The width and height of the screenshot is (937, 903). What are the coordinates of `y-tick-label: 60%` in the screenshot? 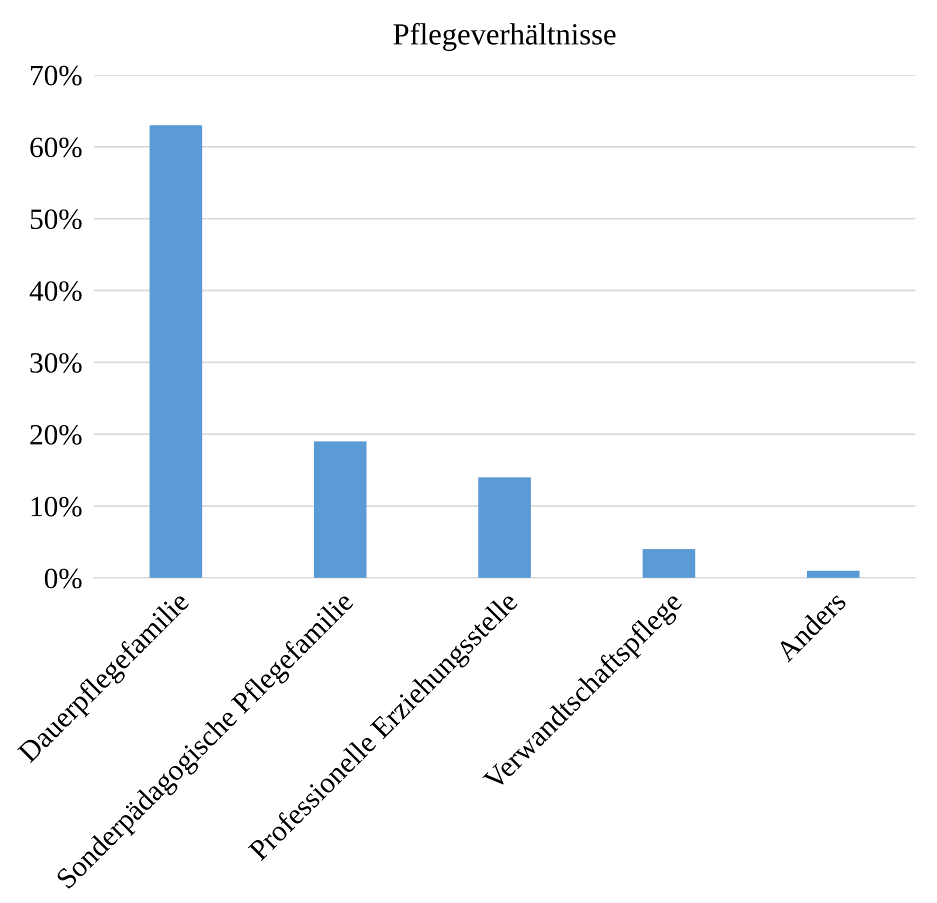 It's located at (56, 148).